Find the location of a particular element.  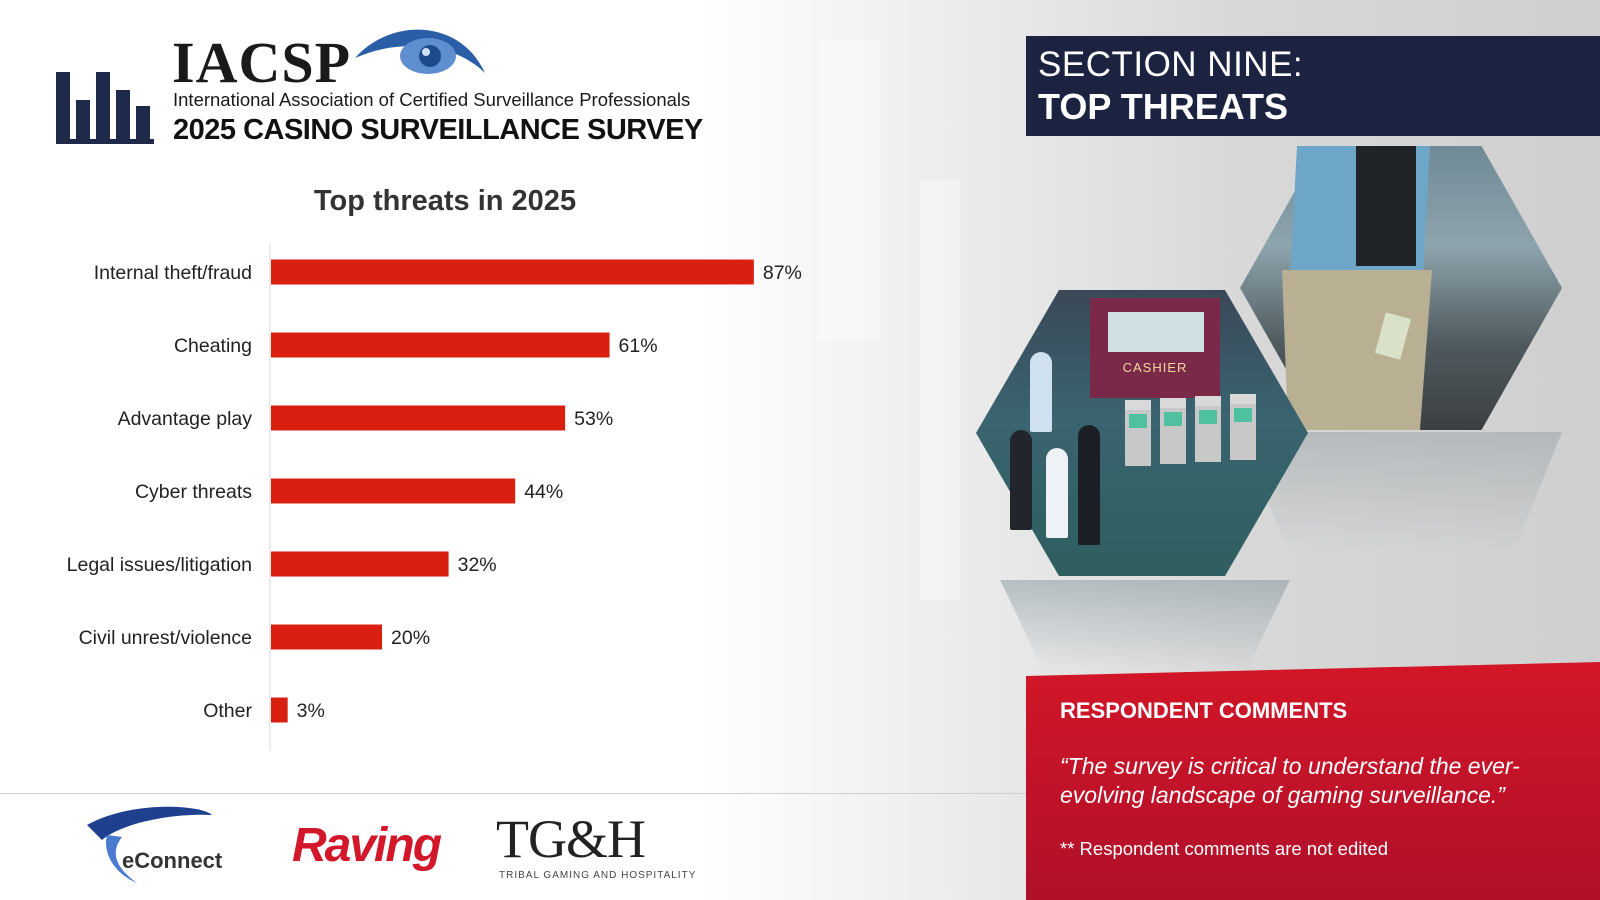

category-label: Advantage play is located at coordinates (185, 419).